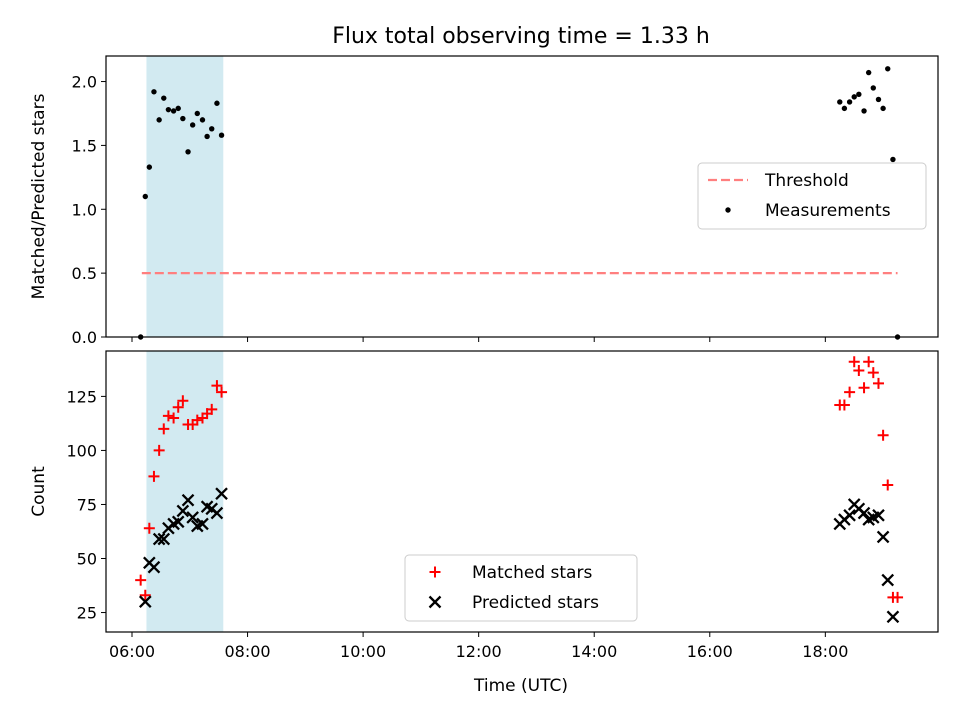  I want to click on y-tick-label: 50, so click(87, 559).